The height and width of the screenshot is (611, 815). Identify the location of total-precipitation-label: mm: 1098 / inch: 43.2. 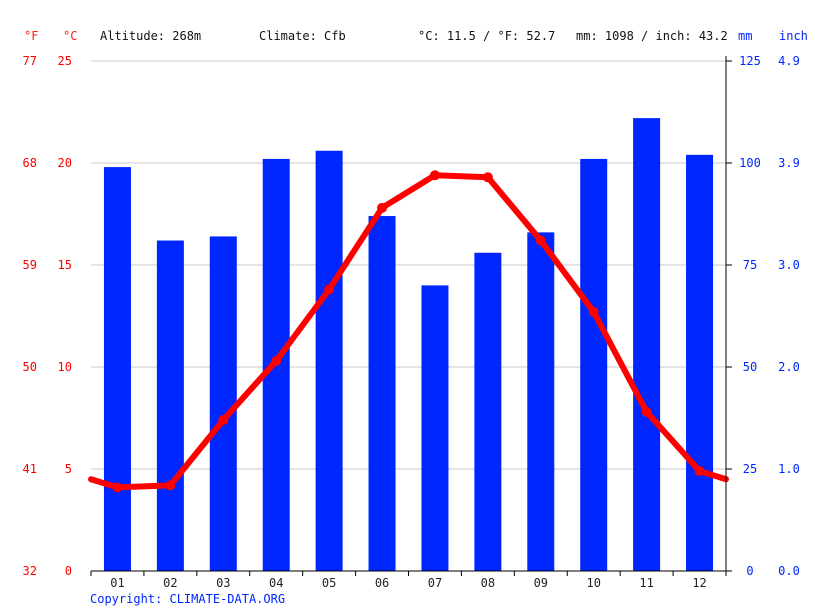
(652, 36).